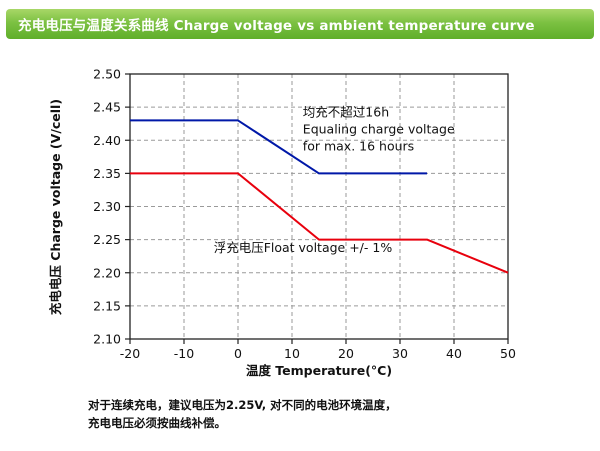 This screenshot has width=600, height=451. What do you see at coordinates (107, 107) in the screenshot?
I see `y-tick-label: 2.45` at bounding box center [107, 107].